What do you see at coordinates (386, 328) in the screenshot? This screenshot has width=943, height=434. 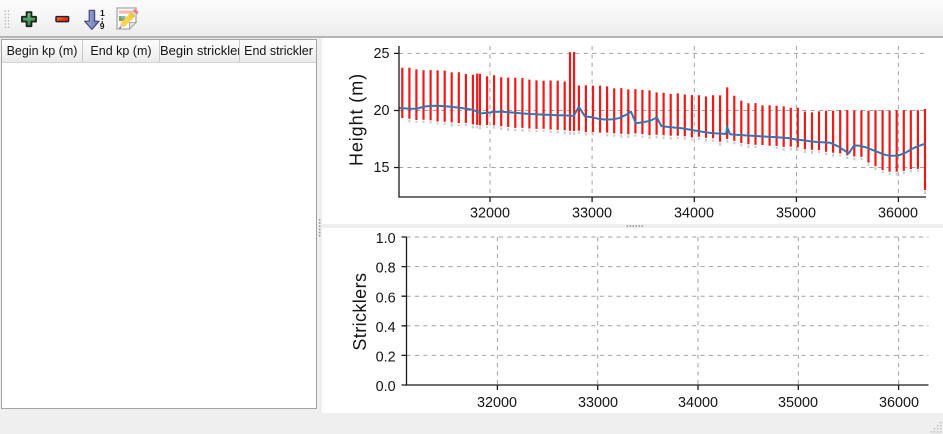 I see `svg-text: 0.4` at bounding box center [386, 328].